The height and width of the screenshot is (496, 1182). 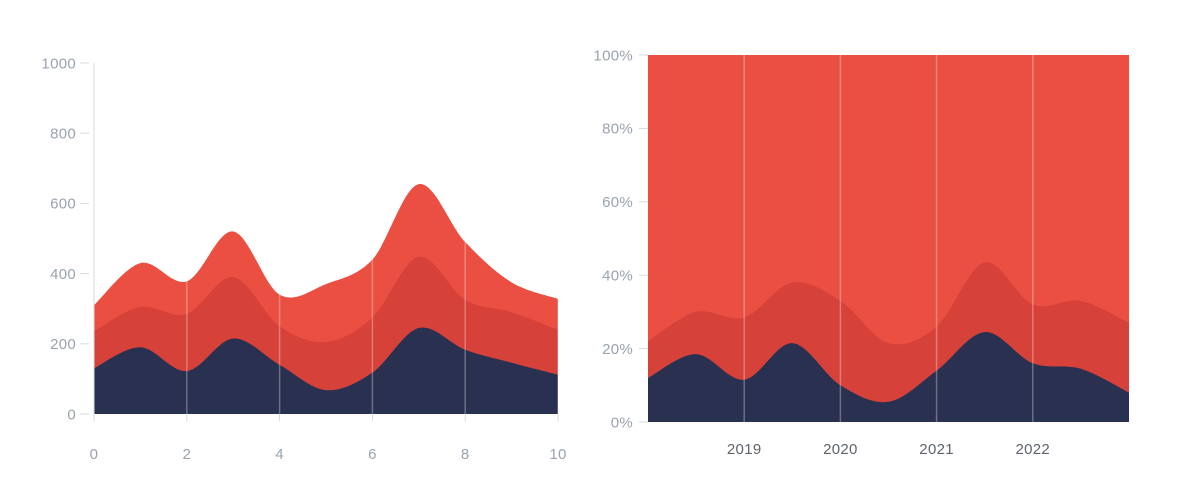 I want to click on y-axis-tick-label: 40%, so click(x=617, y=275).